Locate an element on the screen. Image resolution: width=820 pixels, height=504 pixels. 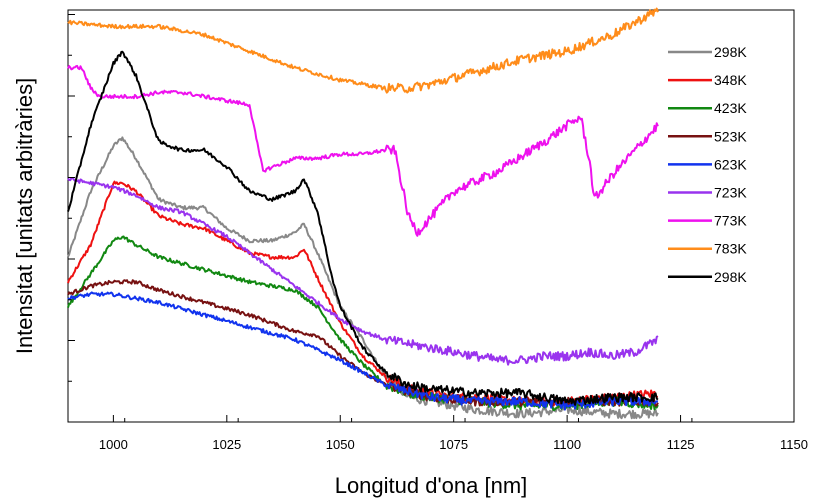
legend: 298K 348K 423K 523K 623K 723K 773K 783K 298K is located at coordinates (707, 164).